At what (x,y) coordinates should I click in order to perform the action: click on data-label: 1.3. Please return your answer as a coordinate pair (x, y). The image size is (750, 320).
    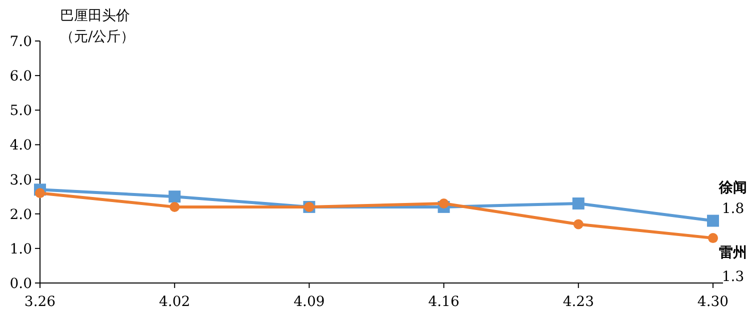
    Looking at the image, I should click on (733, 277).